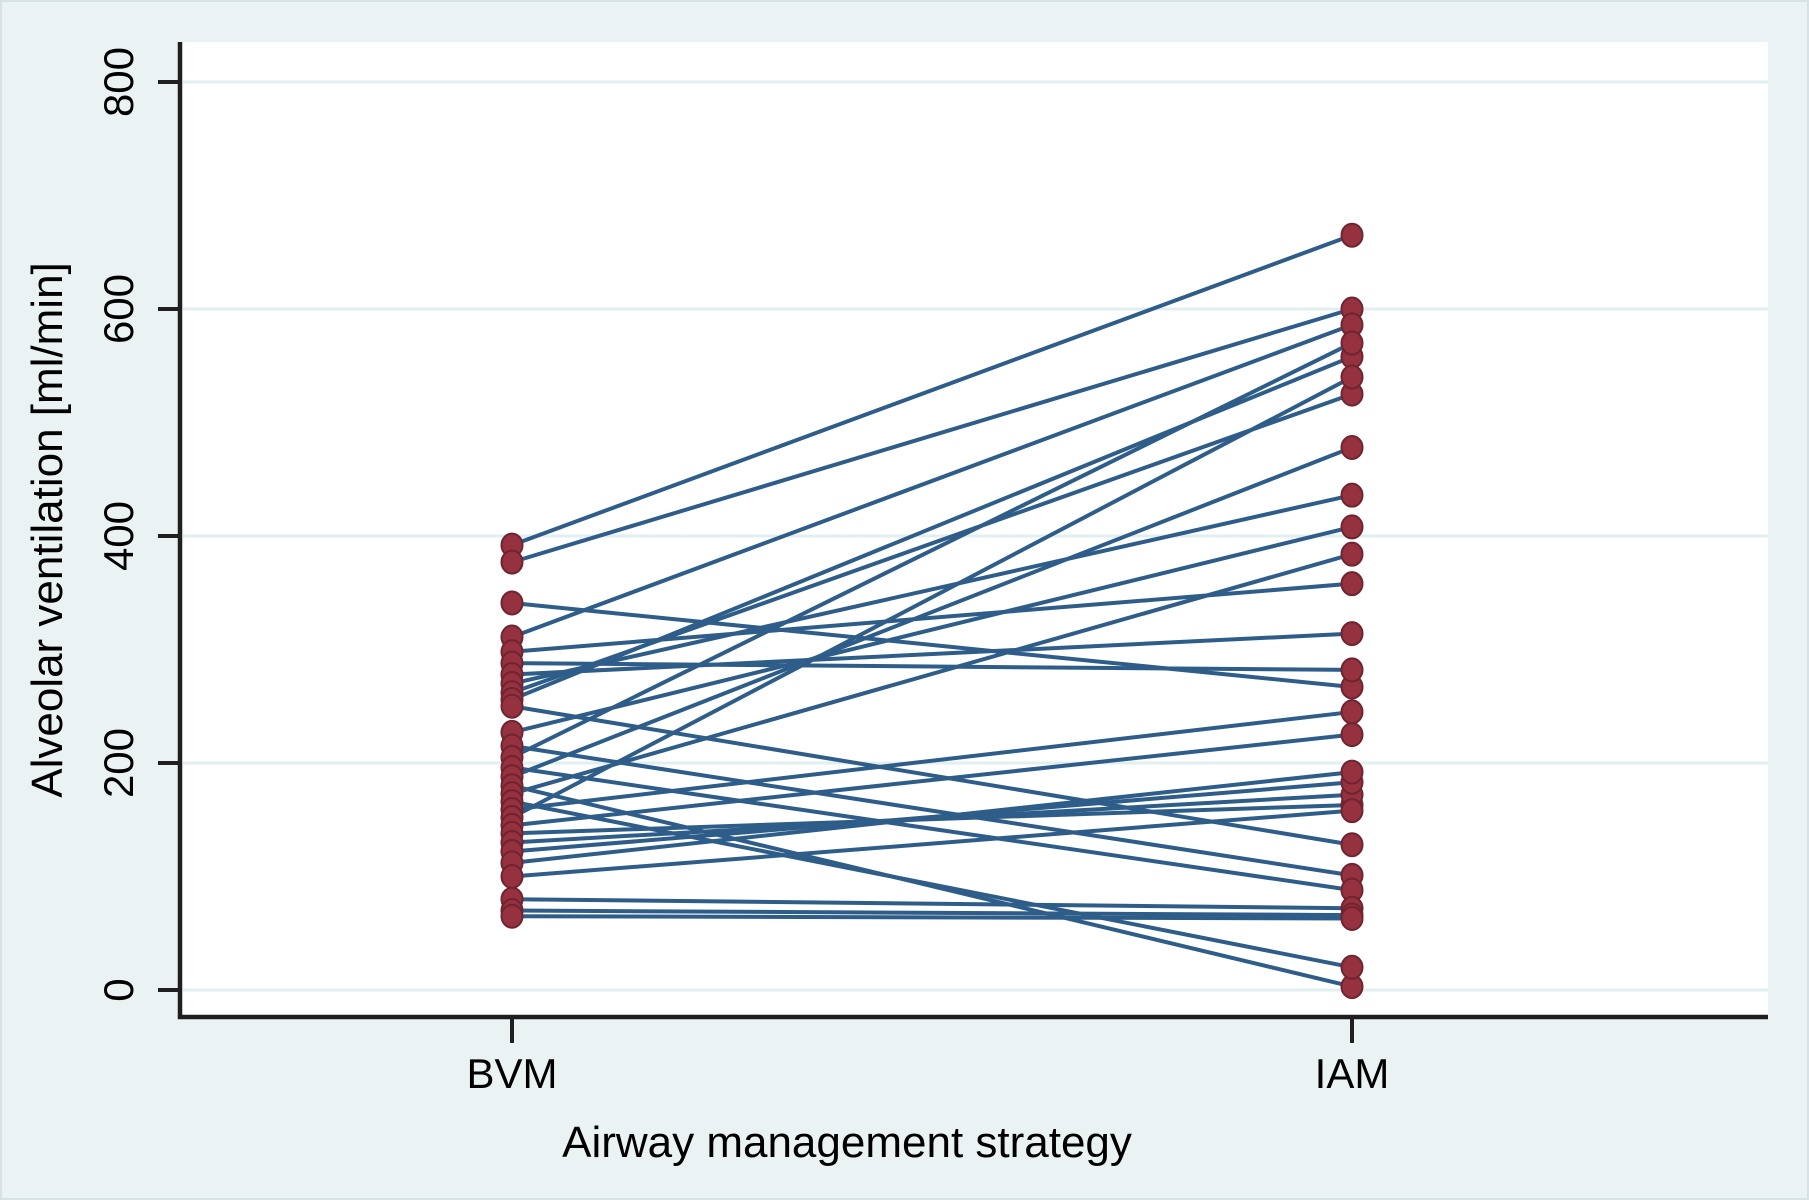 This screenshot has height=1200, width=1809. What do you see at coordinates (847, 1142) in the screenshot?
I see `x-axis-title: Airway management strategy` at bounding box center [847, 1142].